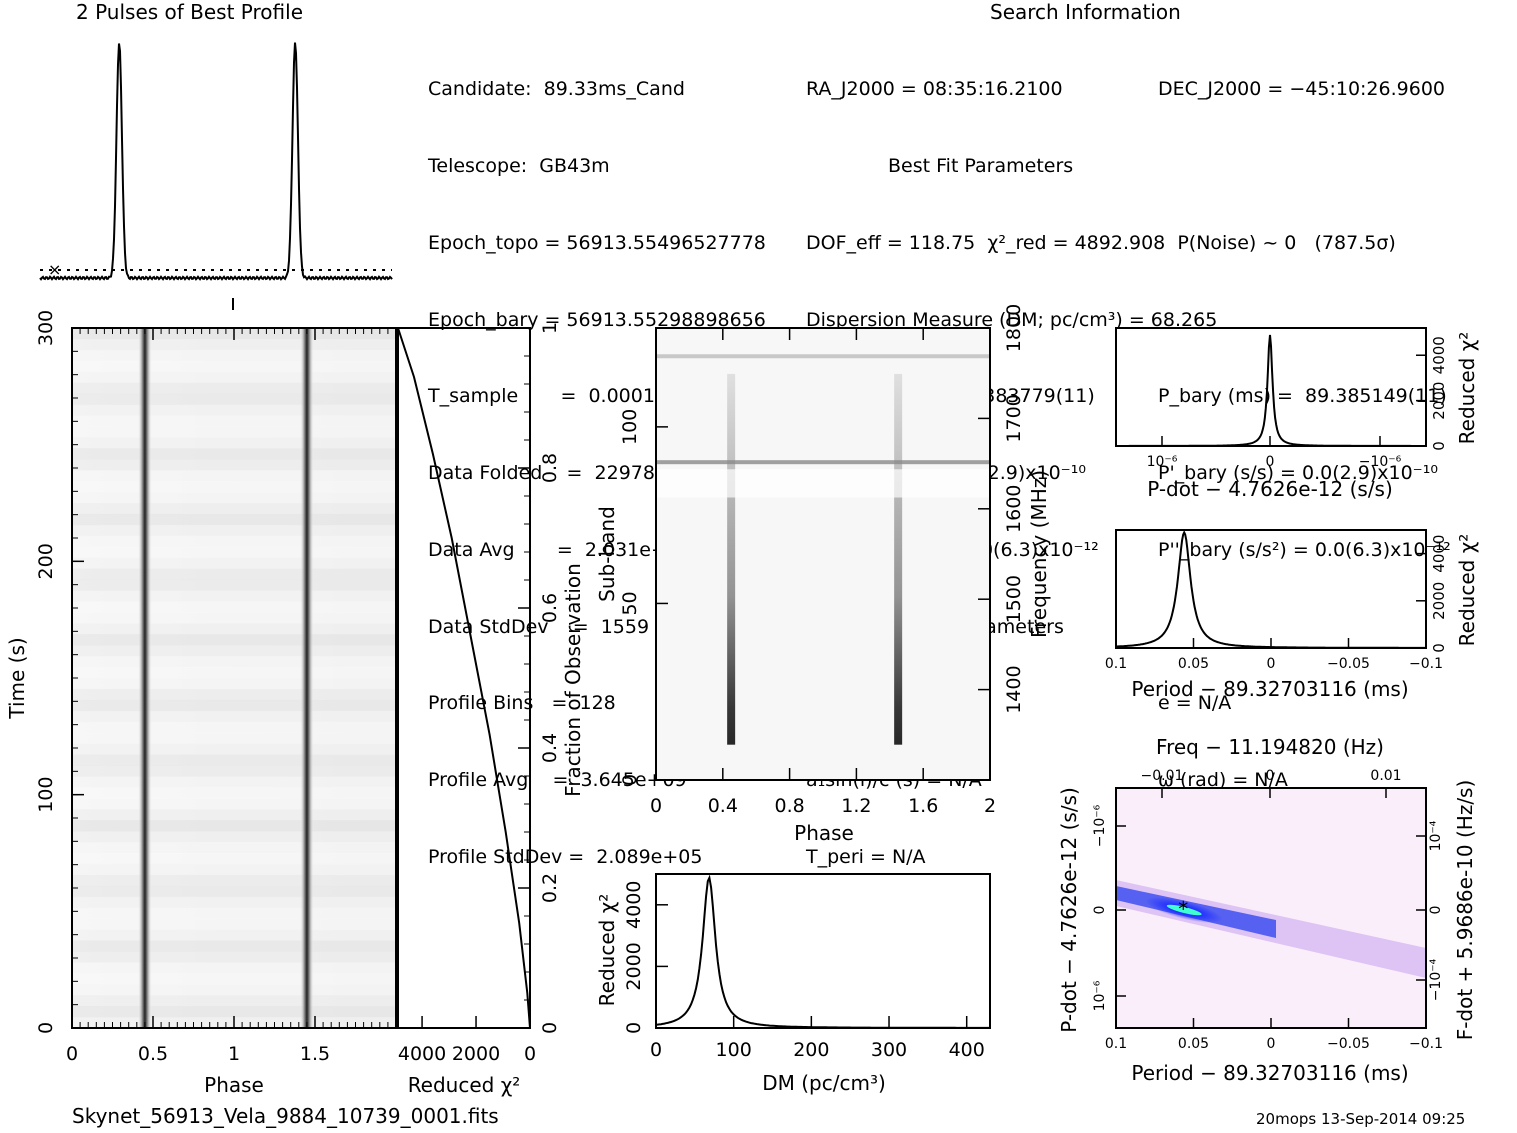  Describe the element at coordinates (823, 462) in the screenshot. I see `rfi-band` at that location.